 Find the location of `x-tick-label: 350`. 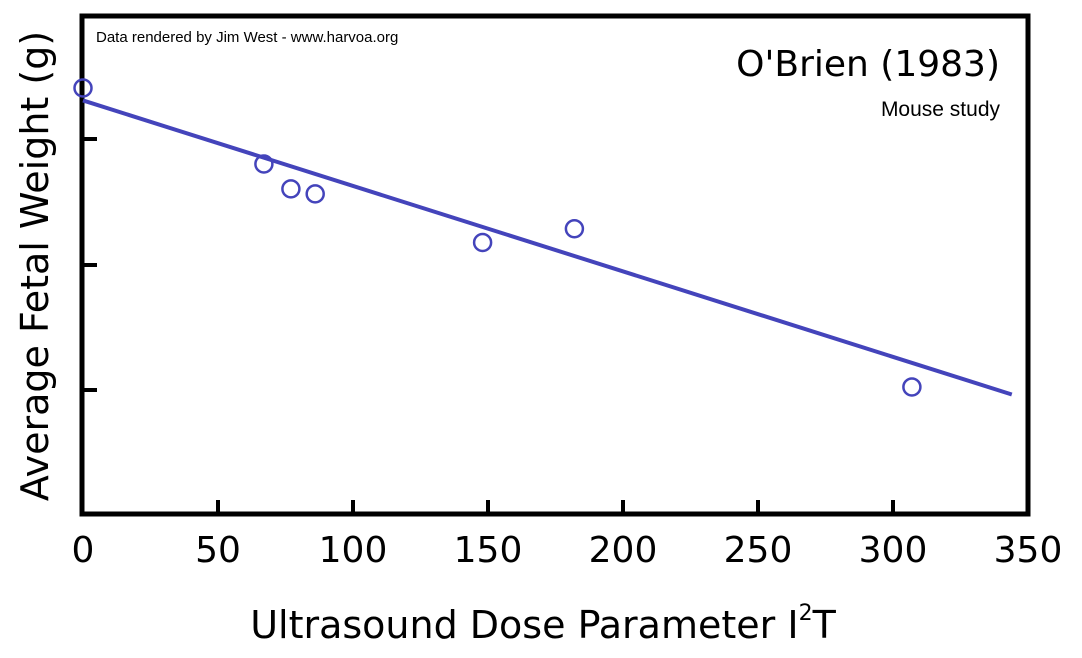

x-tick-label: 350 is located at coordinates (1028, 550).